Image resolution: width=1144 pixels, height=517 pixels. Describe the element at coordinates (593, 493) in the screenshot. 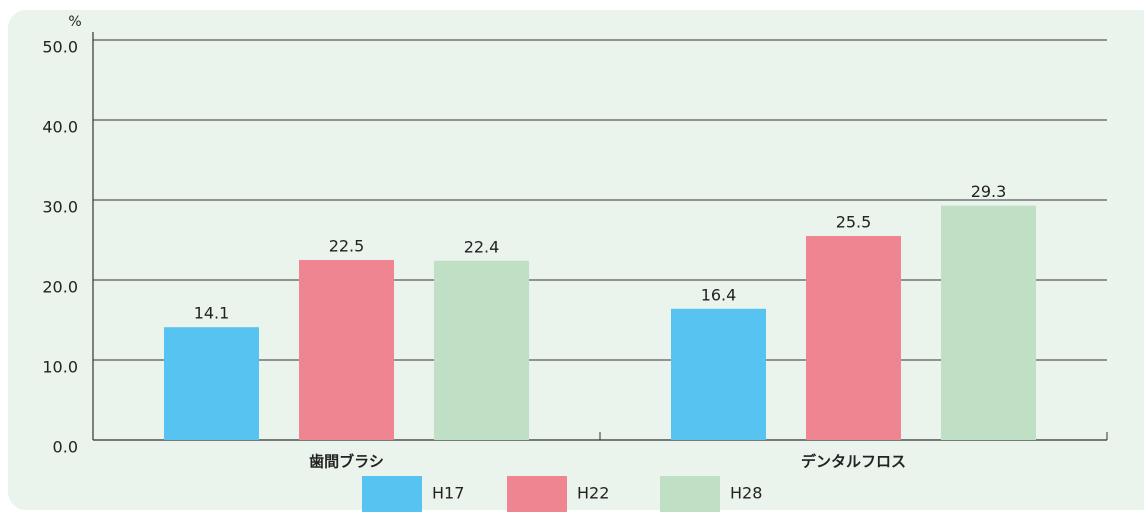

I see `legend-label: H22` at that location.